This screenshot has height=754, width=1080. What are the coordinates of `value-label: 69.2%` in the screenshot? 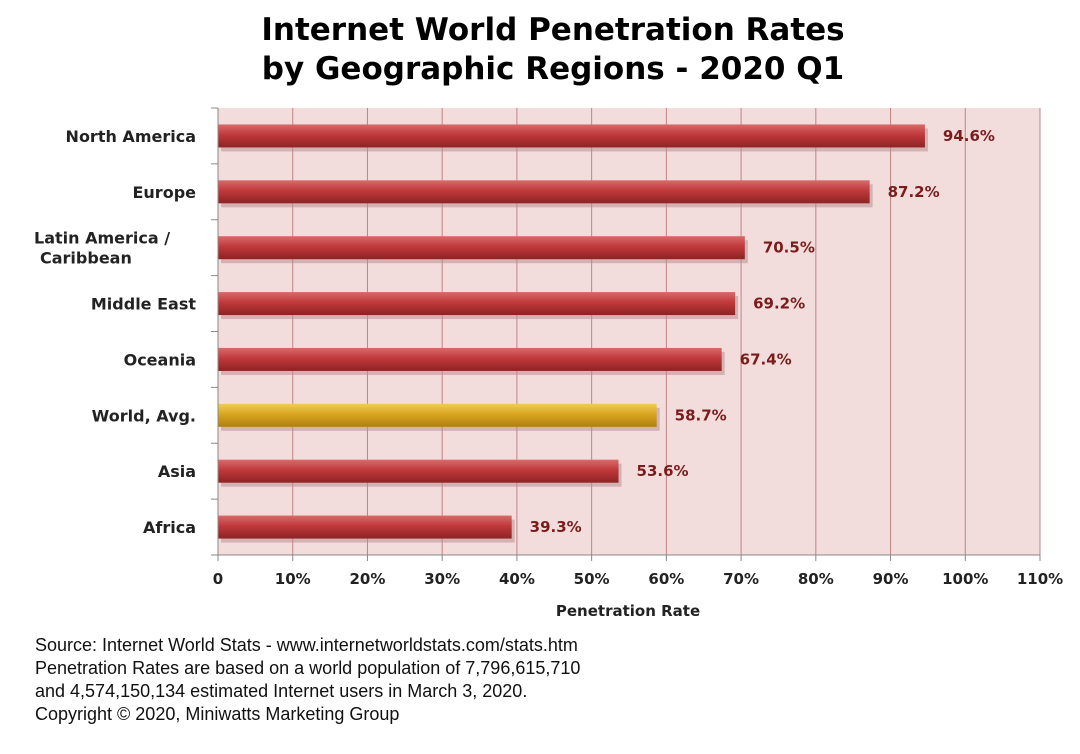 It's located at (779, 304).